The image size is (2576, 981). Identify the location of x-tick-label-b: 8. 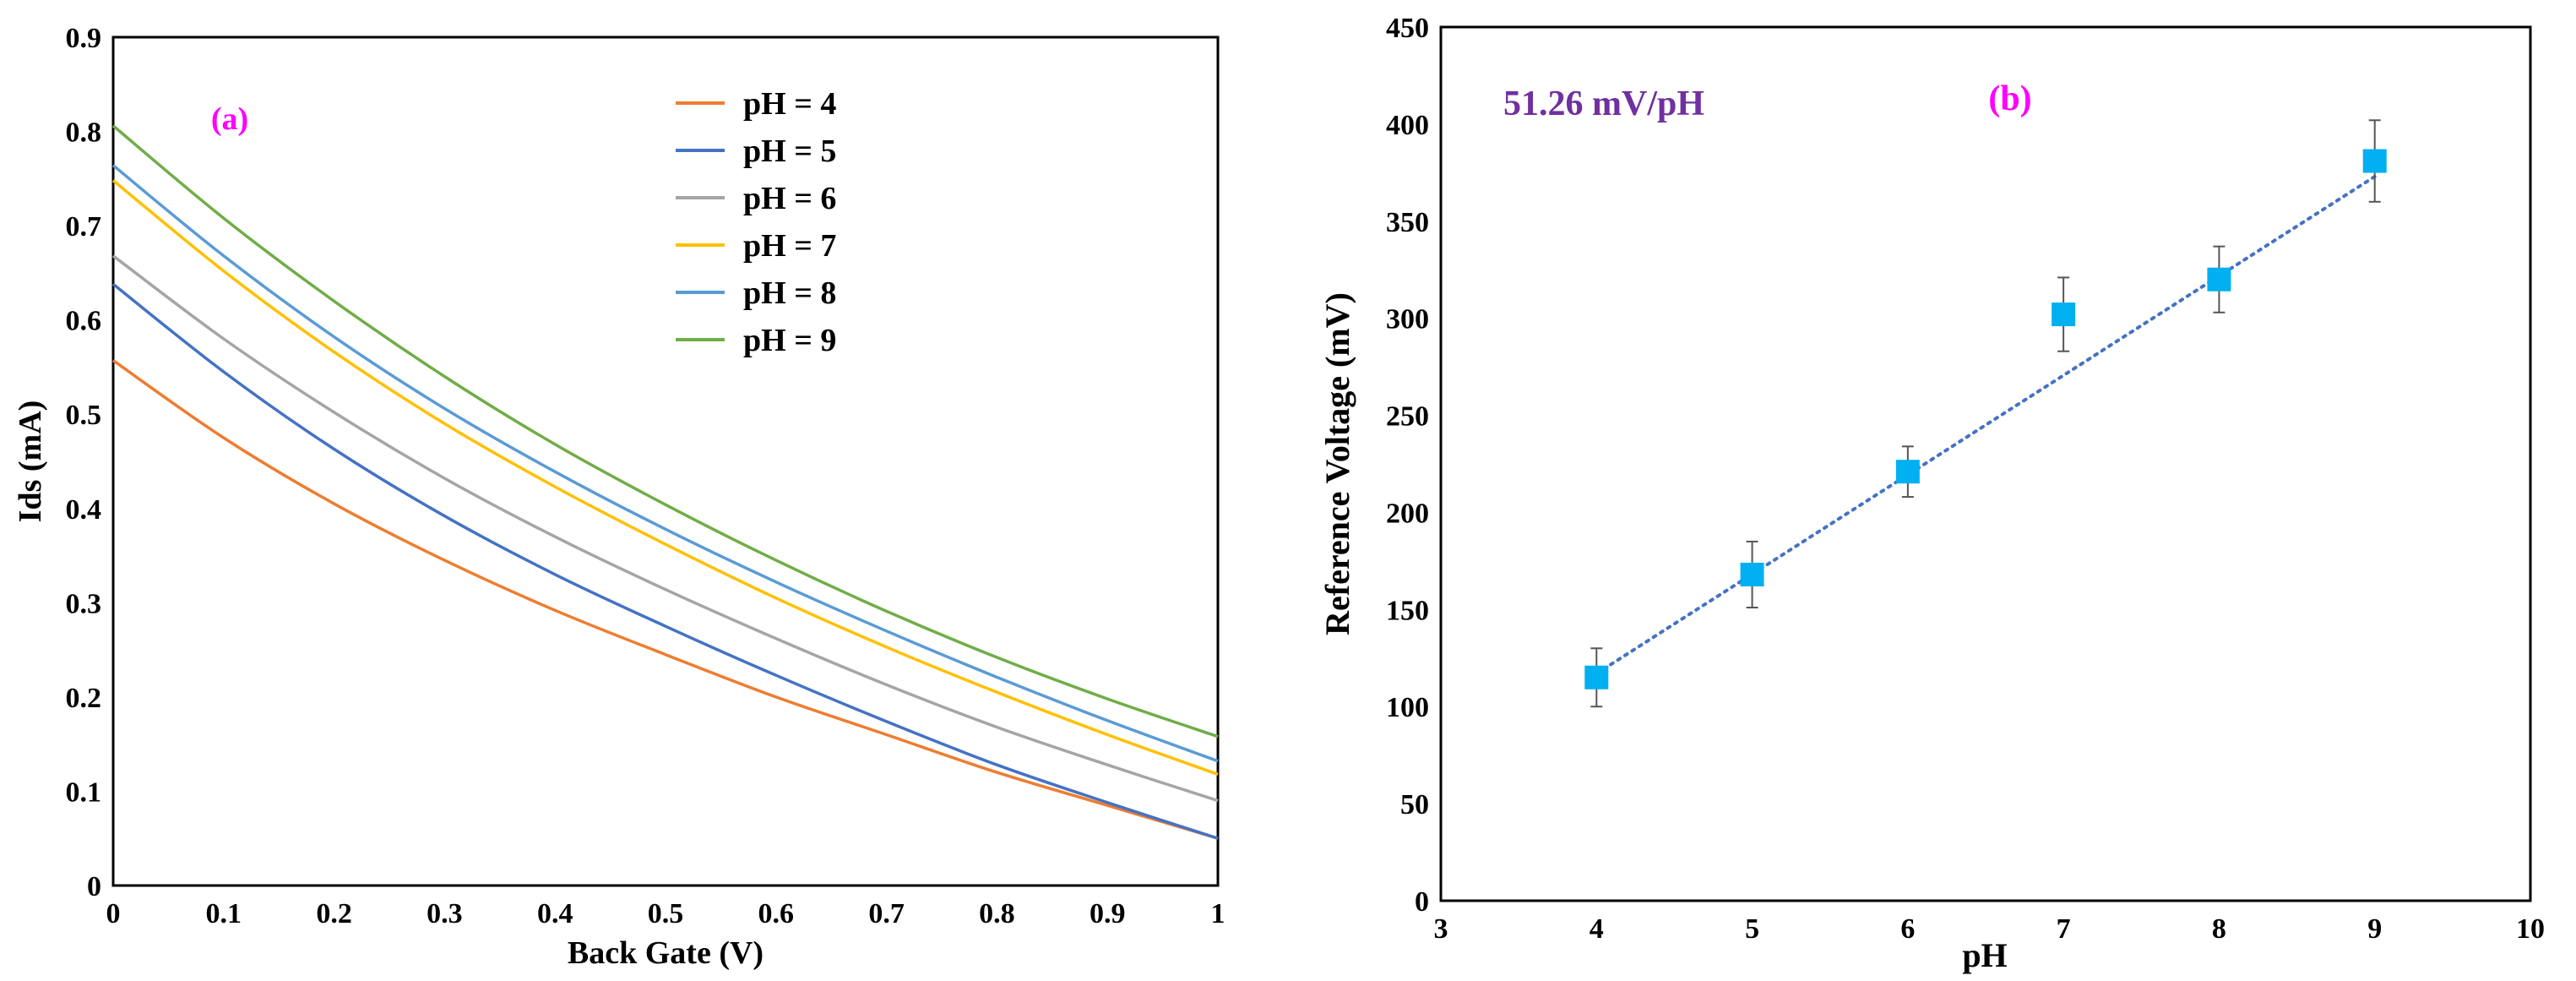
(2219, 929).